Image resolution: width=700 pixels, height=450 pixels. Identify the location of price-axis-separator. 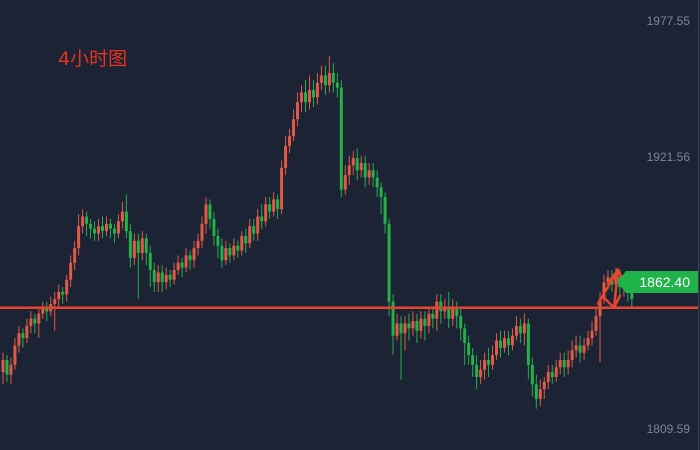
(698, 225).